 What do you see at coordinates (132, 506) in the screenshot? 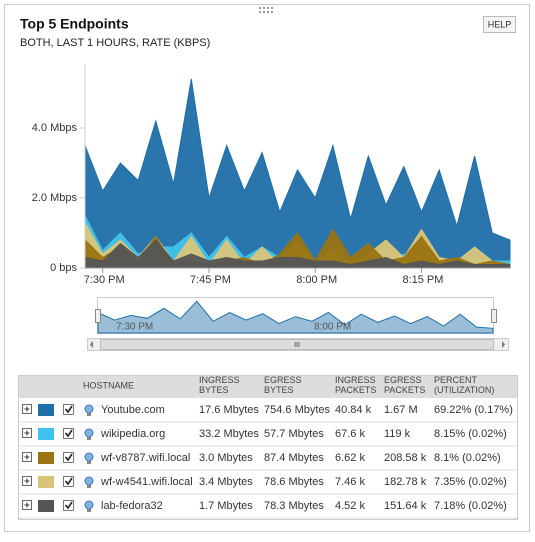
I see `hostname: lab-fedora32` at bounding box center [132, 506].